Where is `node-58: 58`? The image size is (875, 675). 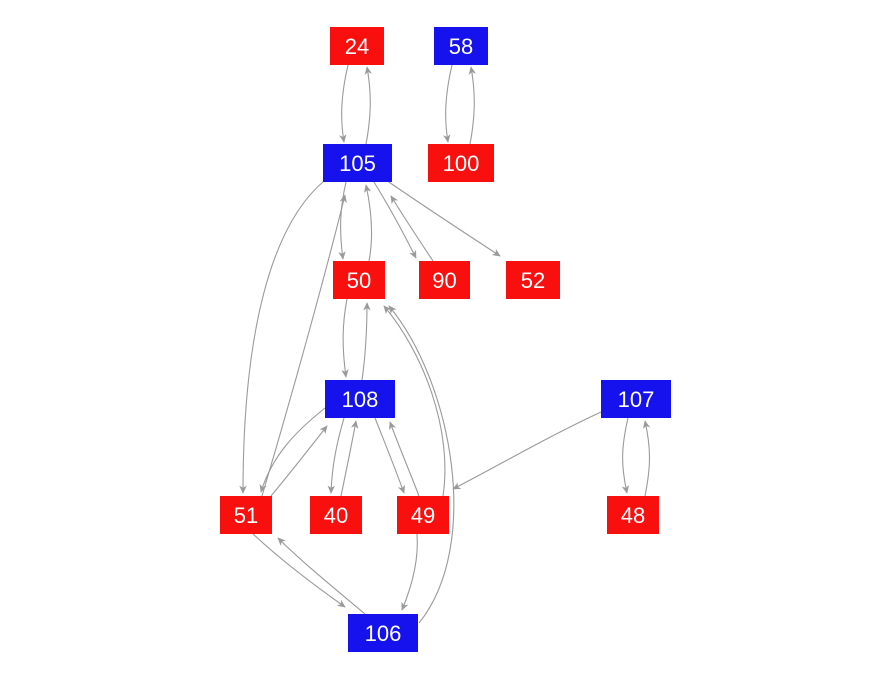
node-58: 58 is located at coordinates (461, 46).